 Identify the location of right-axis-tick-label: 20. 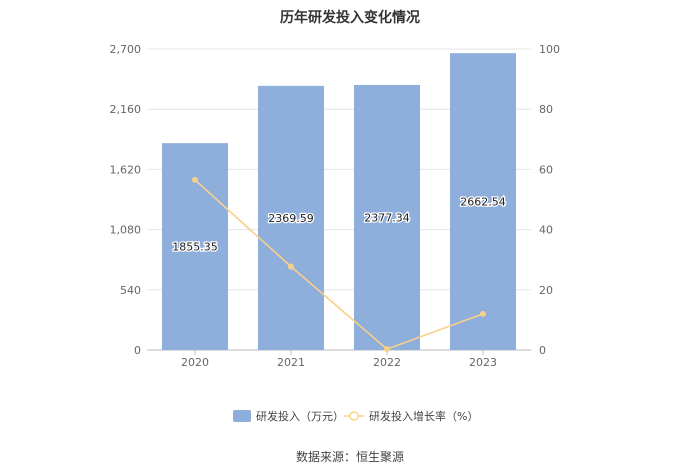
(546, 290).